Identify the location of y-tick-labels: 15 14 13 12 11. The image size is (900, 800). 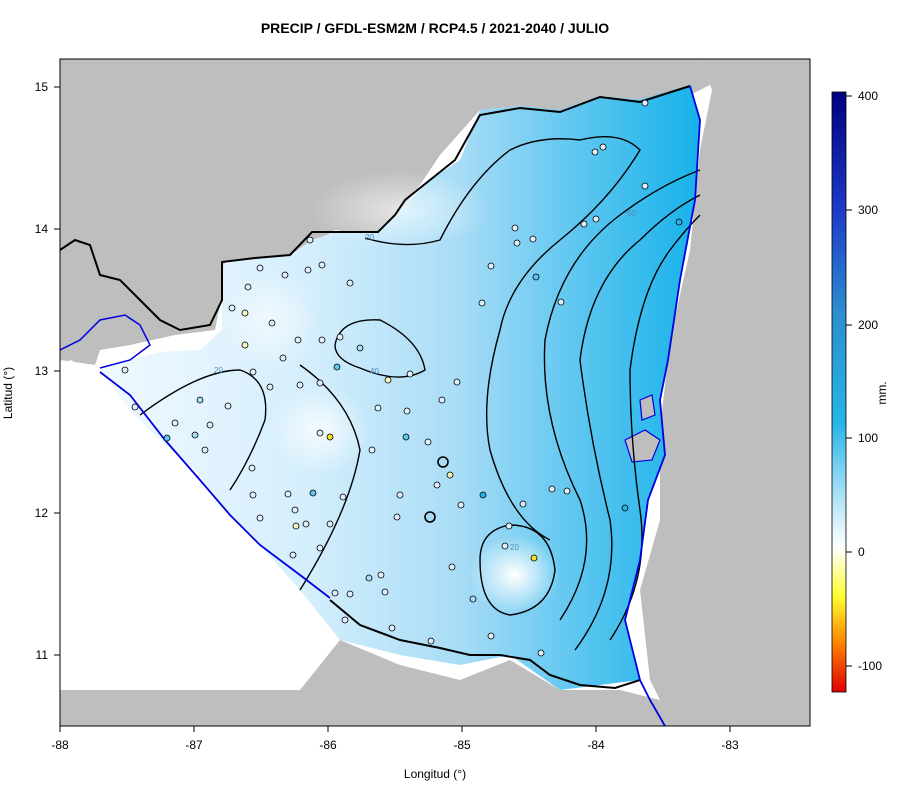
(42, 371).